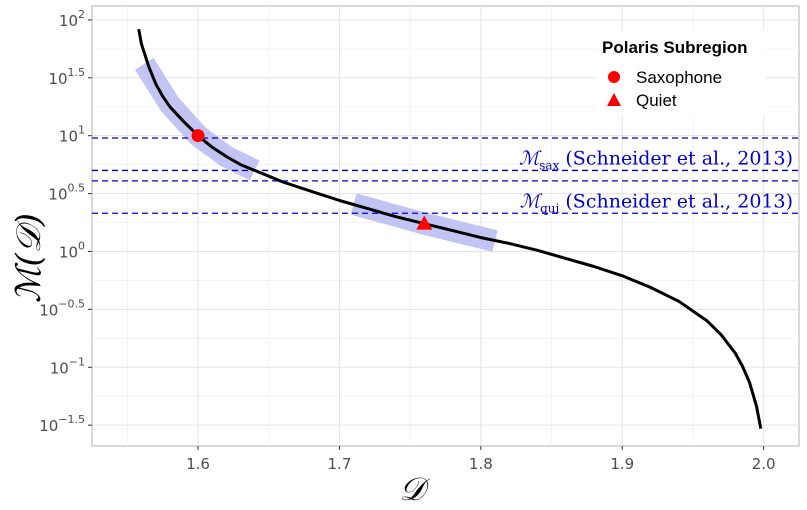  I want to click on y-tick-label: 10⁰, so click(72, 250).